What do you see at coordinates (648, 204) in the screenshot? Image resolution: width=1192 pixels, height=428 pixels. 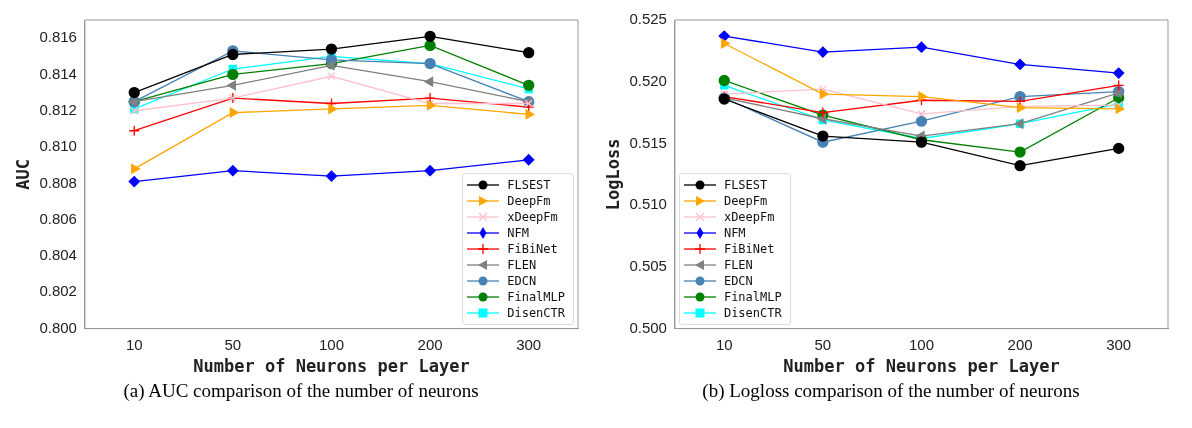 I see `y-tick-label: 0.510` at bounding box center [648, 204].